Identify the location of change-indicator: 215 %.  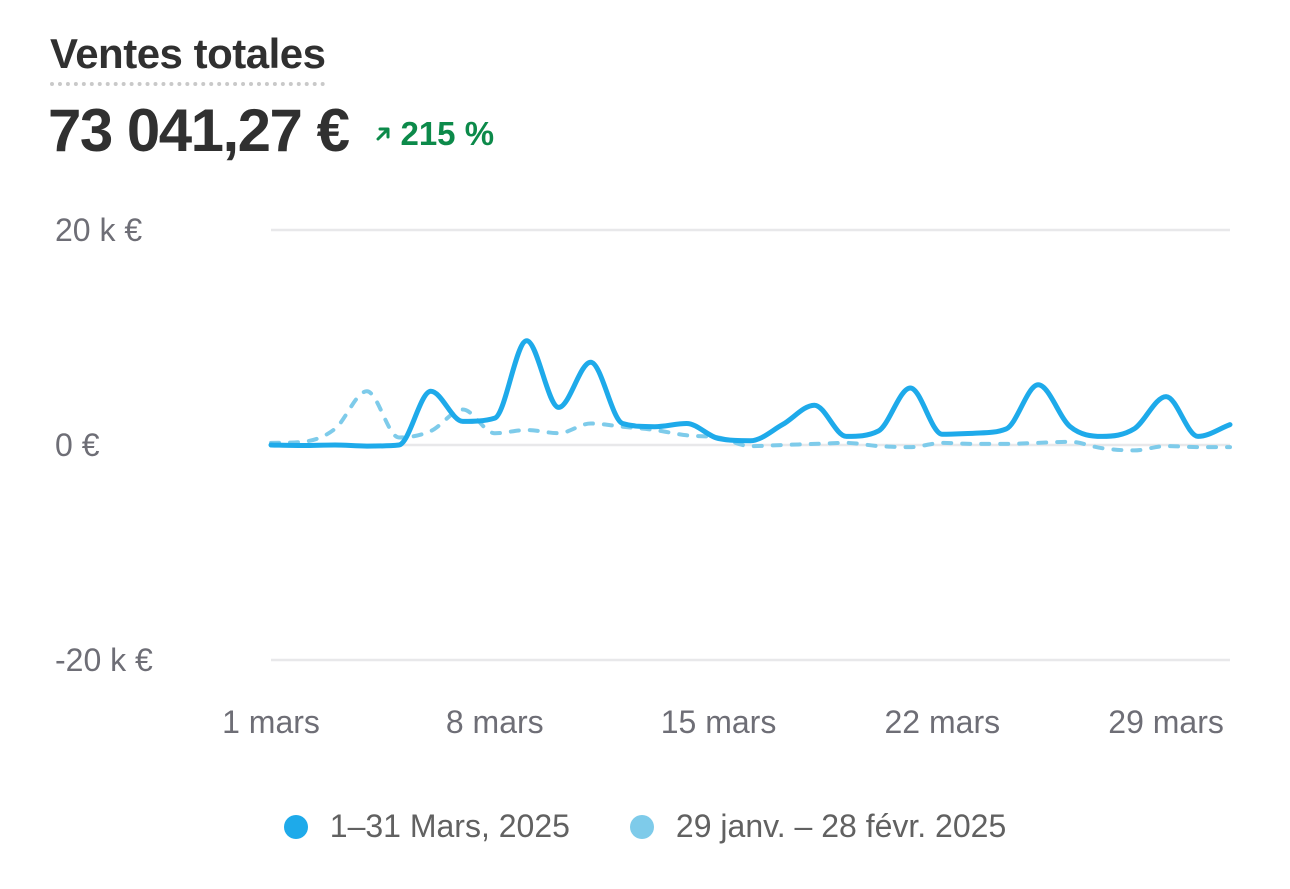
(434, 134).